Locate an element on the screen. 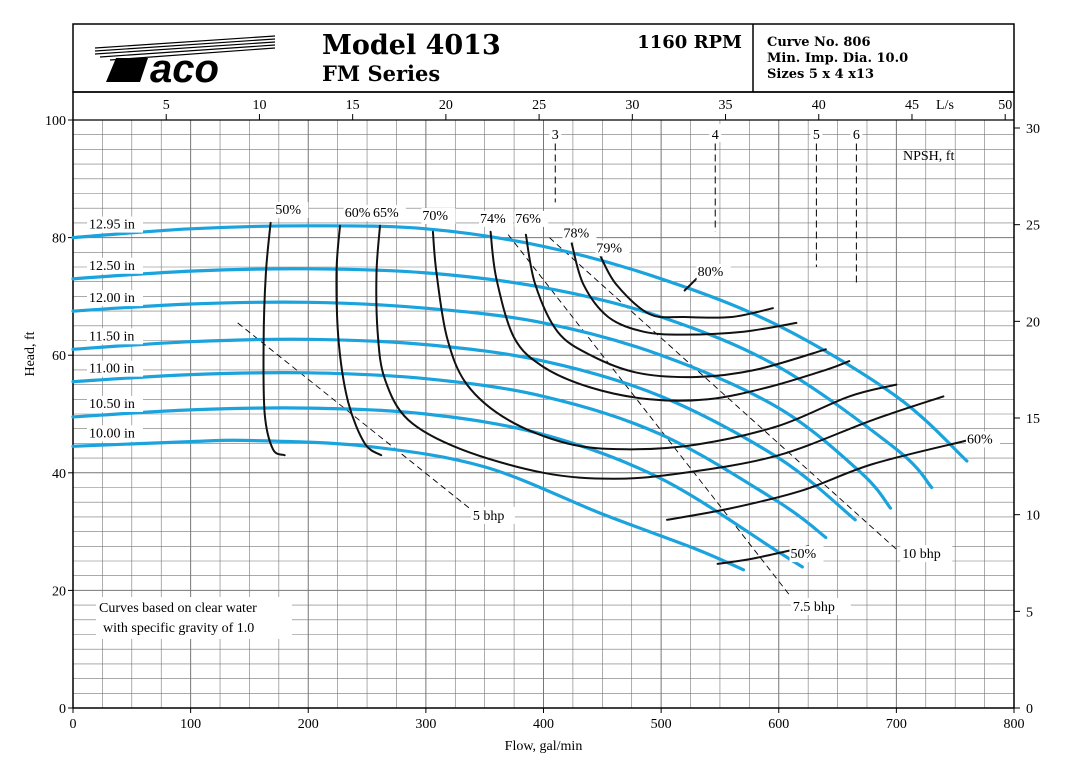 The height and width of the screenshot is (770, 1071). x-tick-label: 600 is located at coordinates (778, 724).